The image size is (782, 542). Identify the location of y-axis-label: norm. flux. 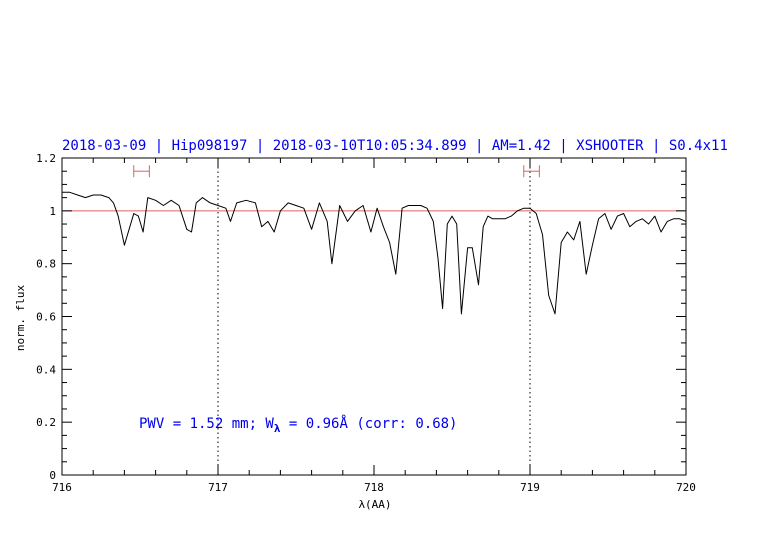
(20, 318).